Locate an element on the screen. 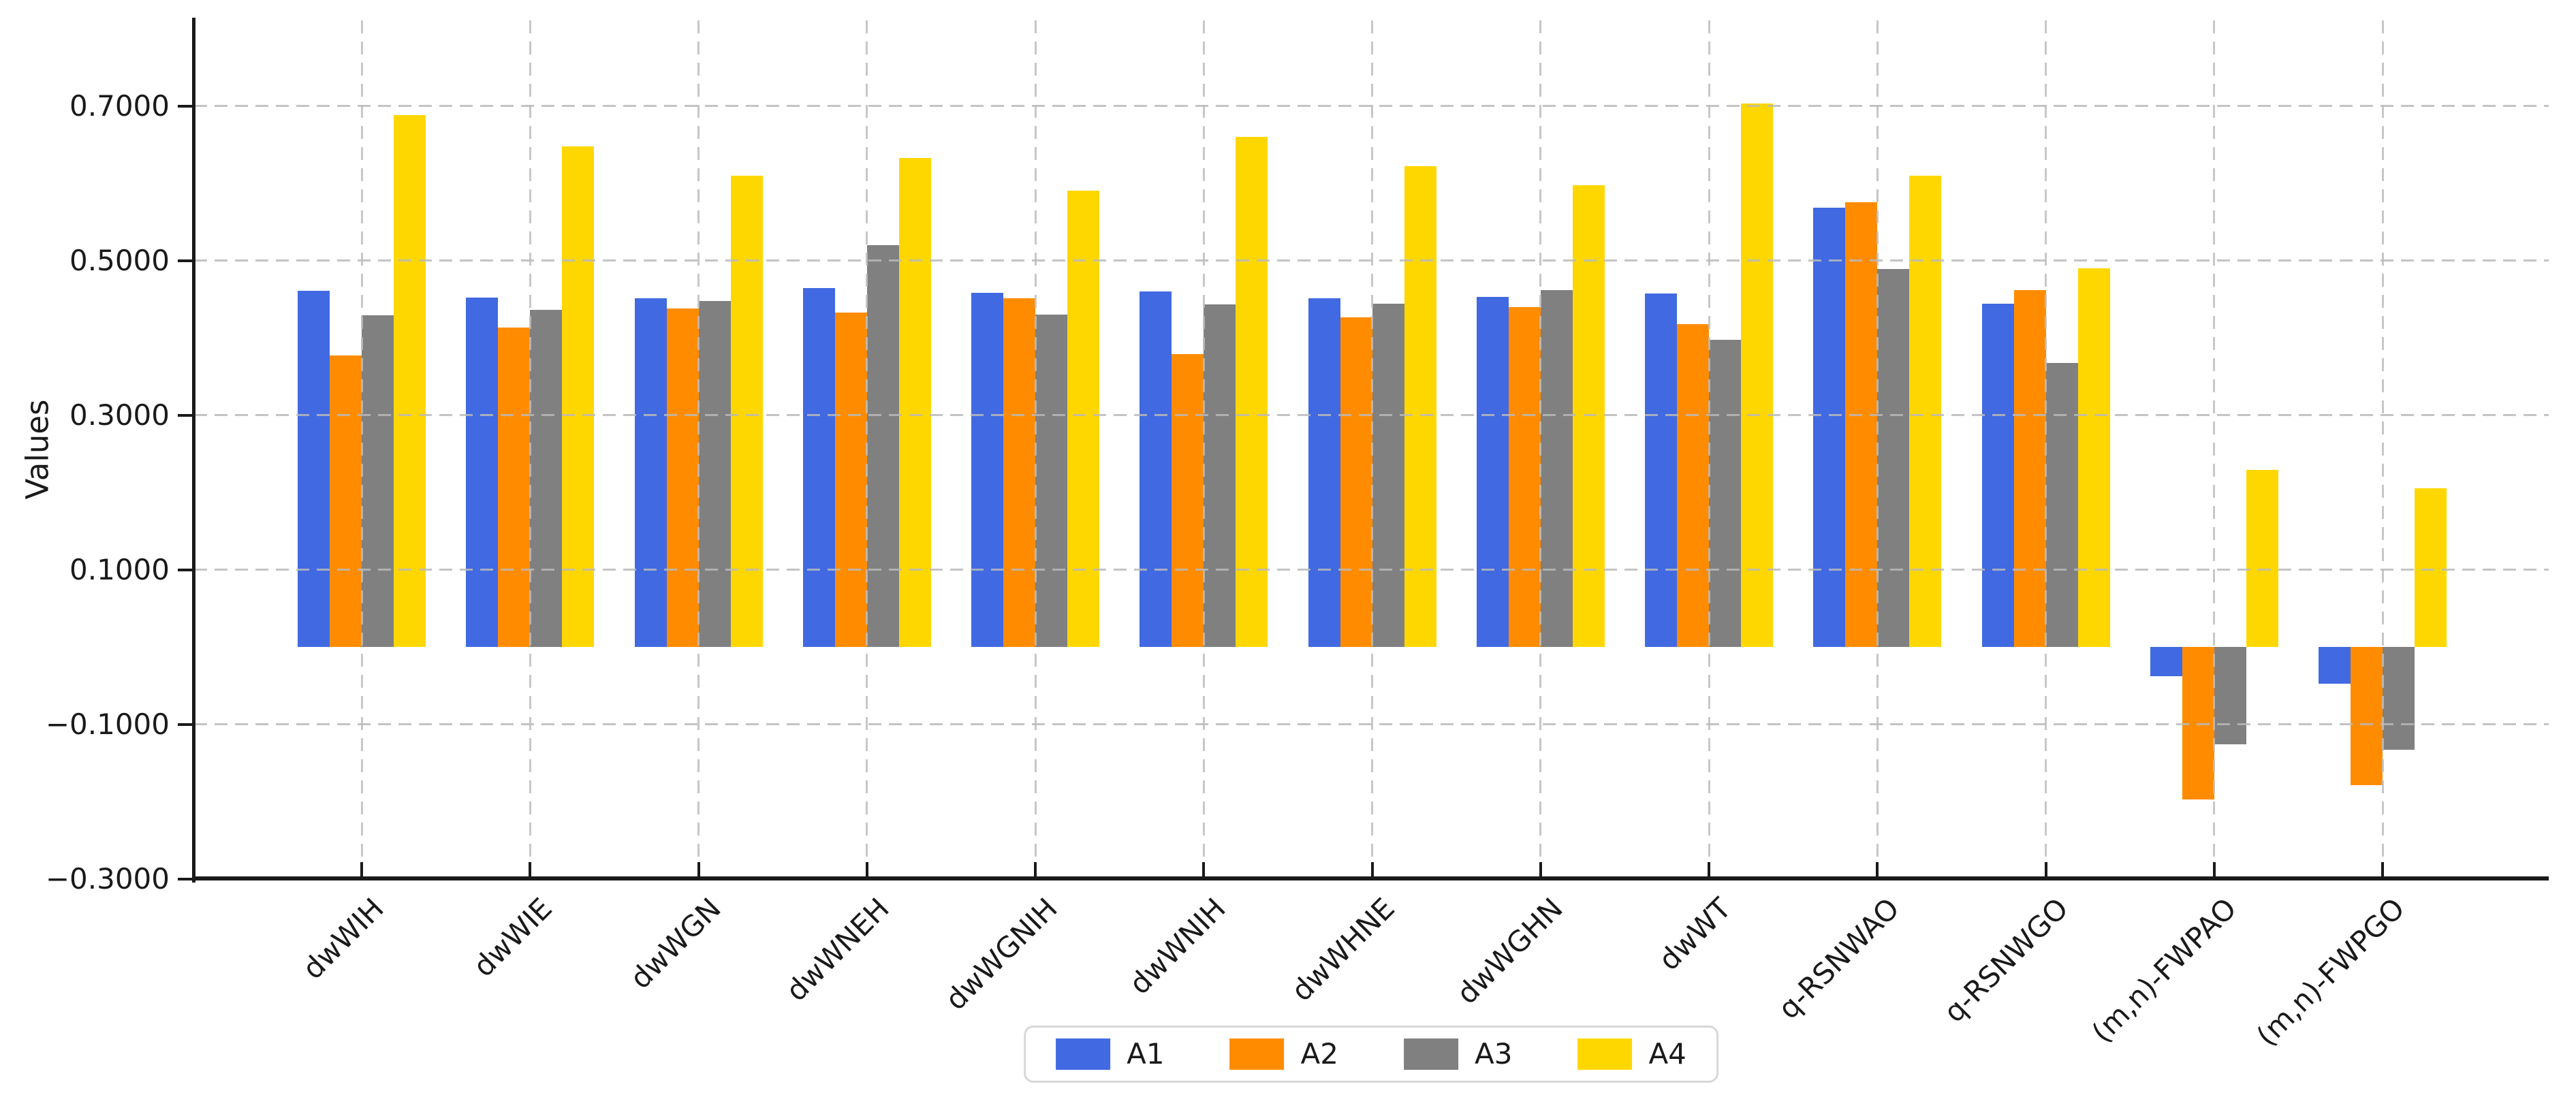  legend: A1 A2 A3 A4 is located at coordinates (1371, 1054).